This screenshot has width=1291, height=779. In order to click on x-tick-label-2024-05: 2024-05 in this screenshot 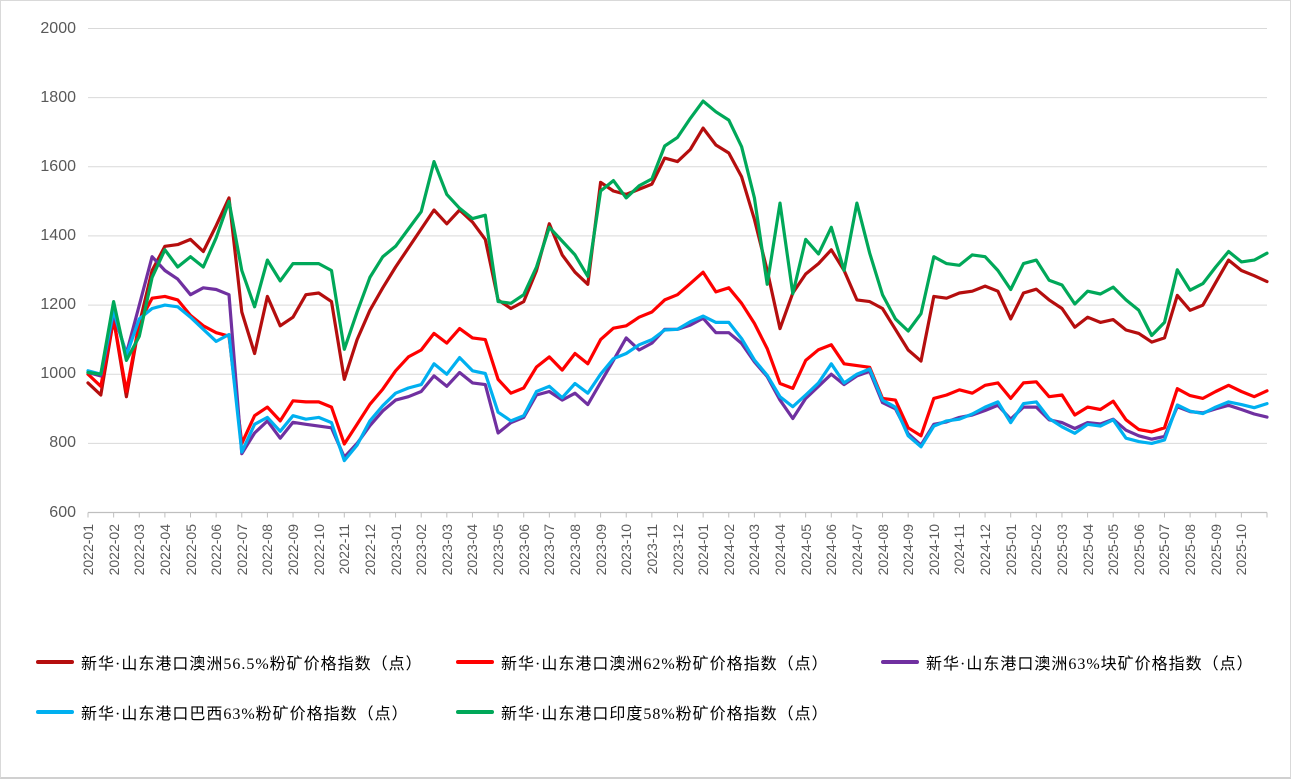, I will do `click(805, 550)`.